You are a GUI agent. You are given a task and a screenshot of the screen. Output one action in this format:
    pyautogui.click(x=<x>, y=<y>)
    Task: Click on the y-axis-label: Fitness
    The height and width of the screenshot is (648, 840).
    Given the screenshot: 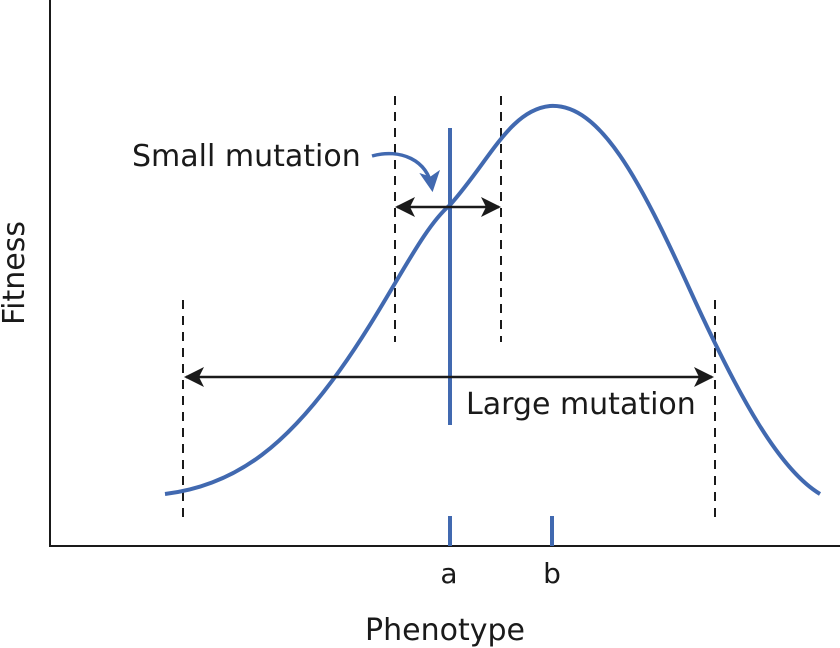 What is the action you would take?
    pyautogui.click(x=16, y=273)
    